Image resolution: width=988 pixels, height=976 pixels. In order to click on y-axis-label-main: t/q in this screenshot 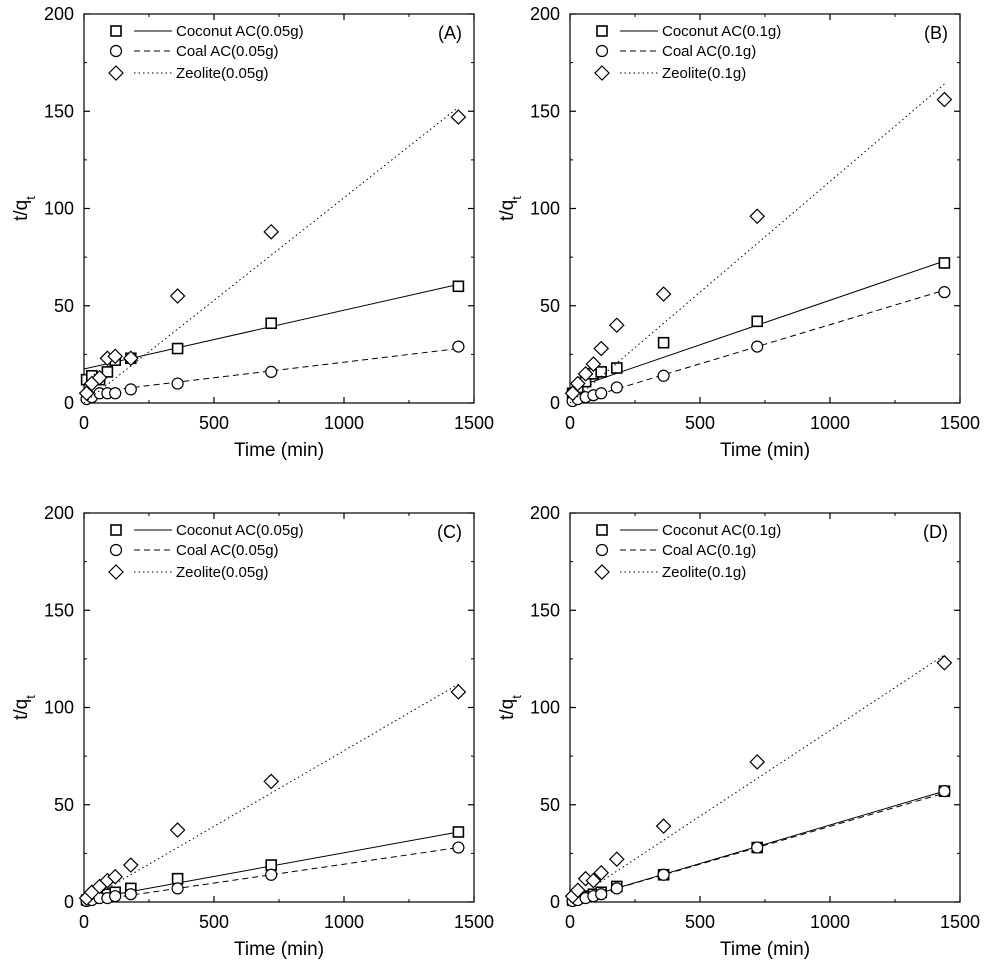, I will do `click(21, 210)`.